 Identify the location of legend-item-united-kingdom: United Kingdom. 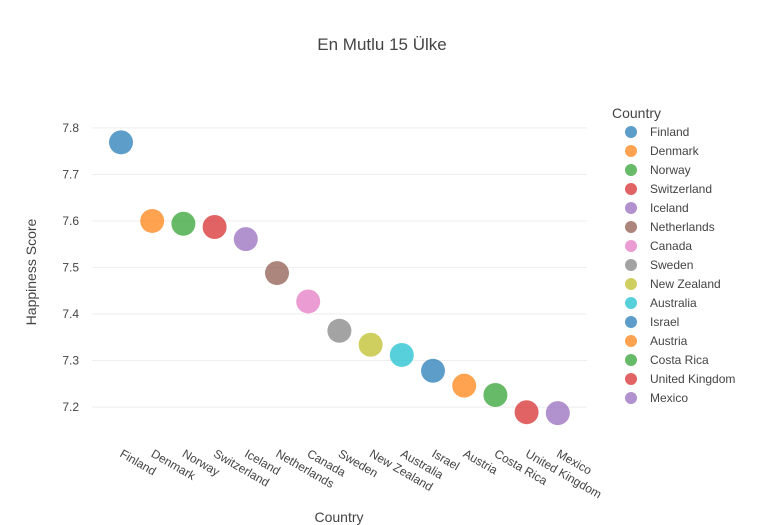
(680, 379).